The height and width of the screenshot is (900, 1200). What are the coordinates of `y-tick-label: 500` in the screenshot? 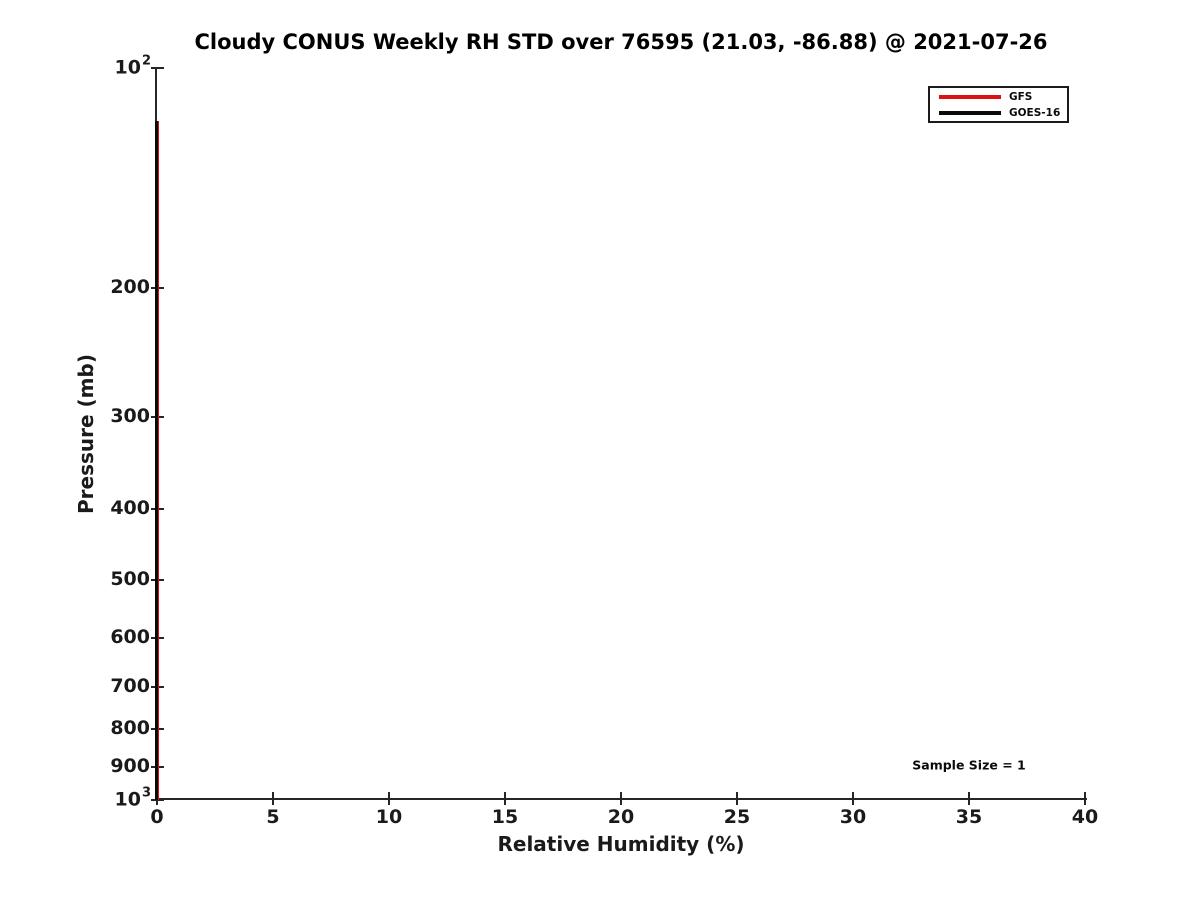 It's located at (130, 578).